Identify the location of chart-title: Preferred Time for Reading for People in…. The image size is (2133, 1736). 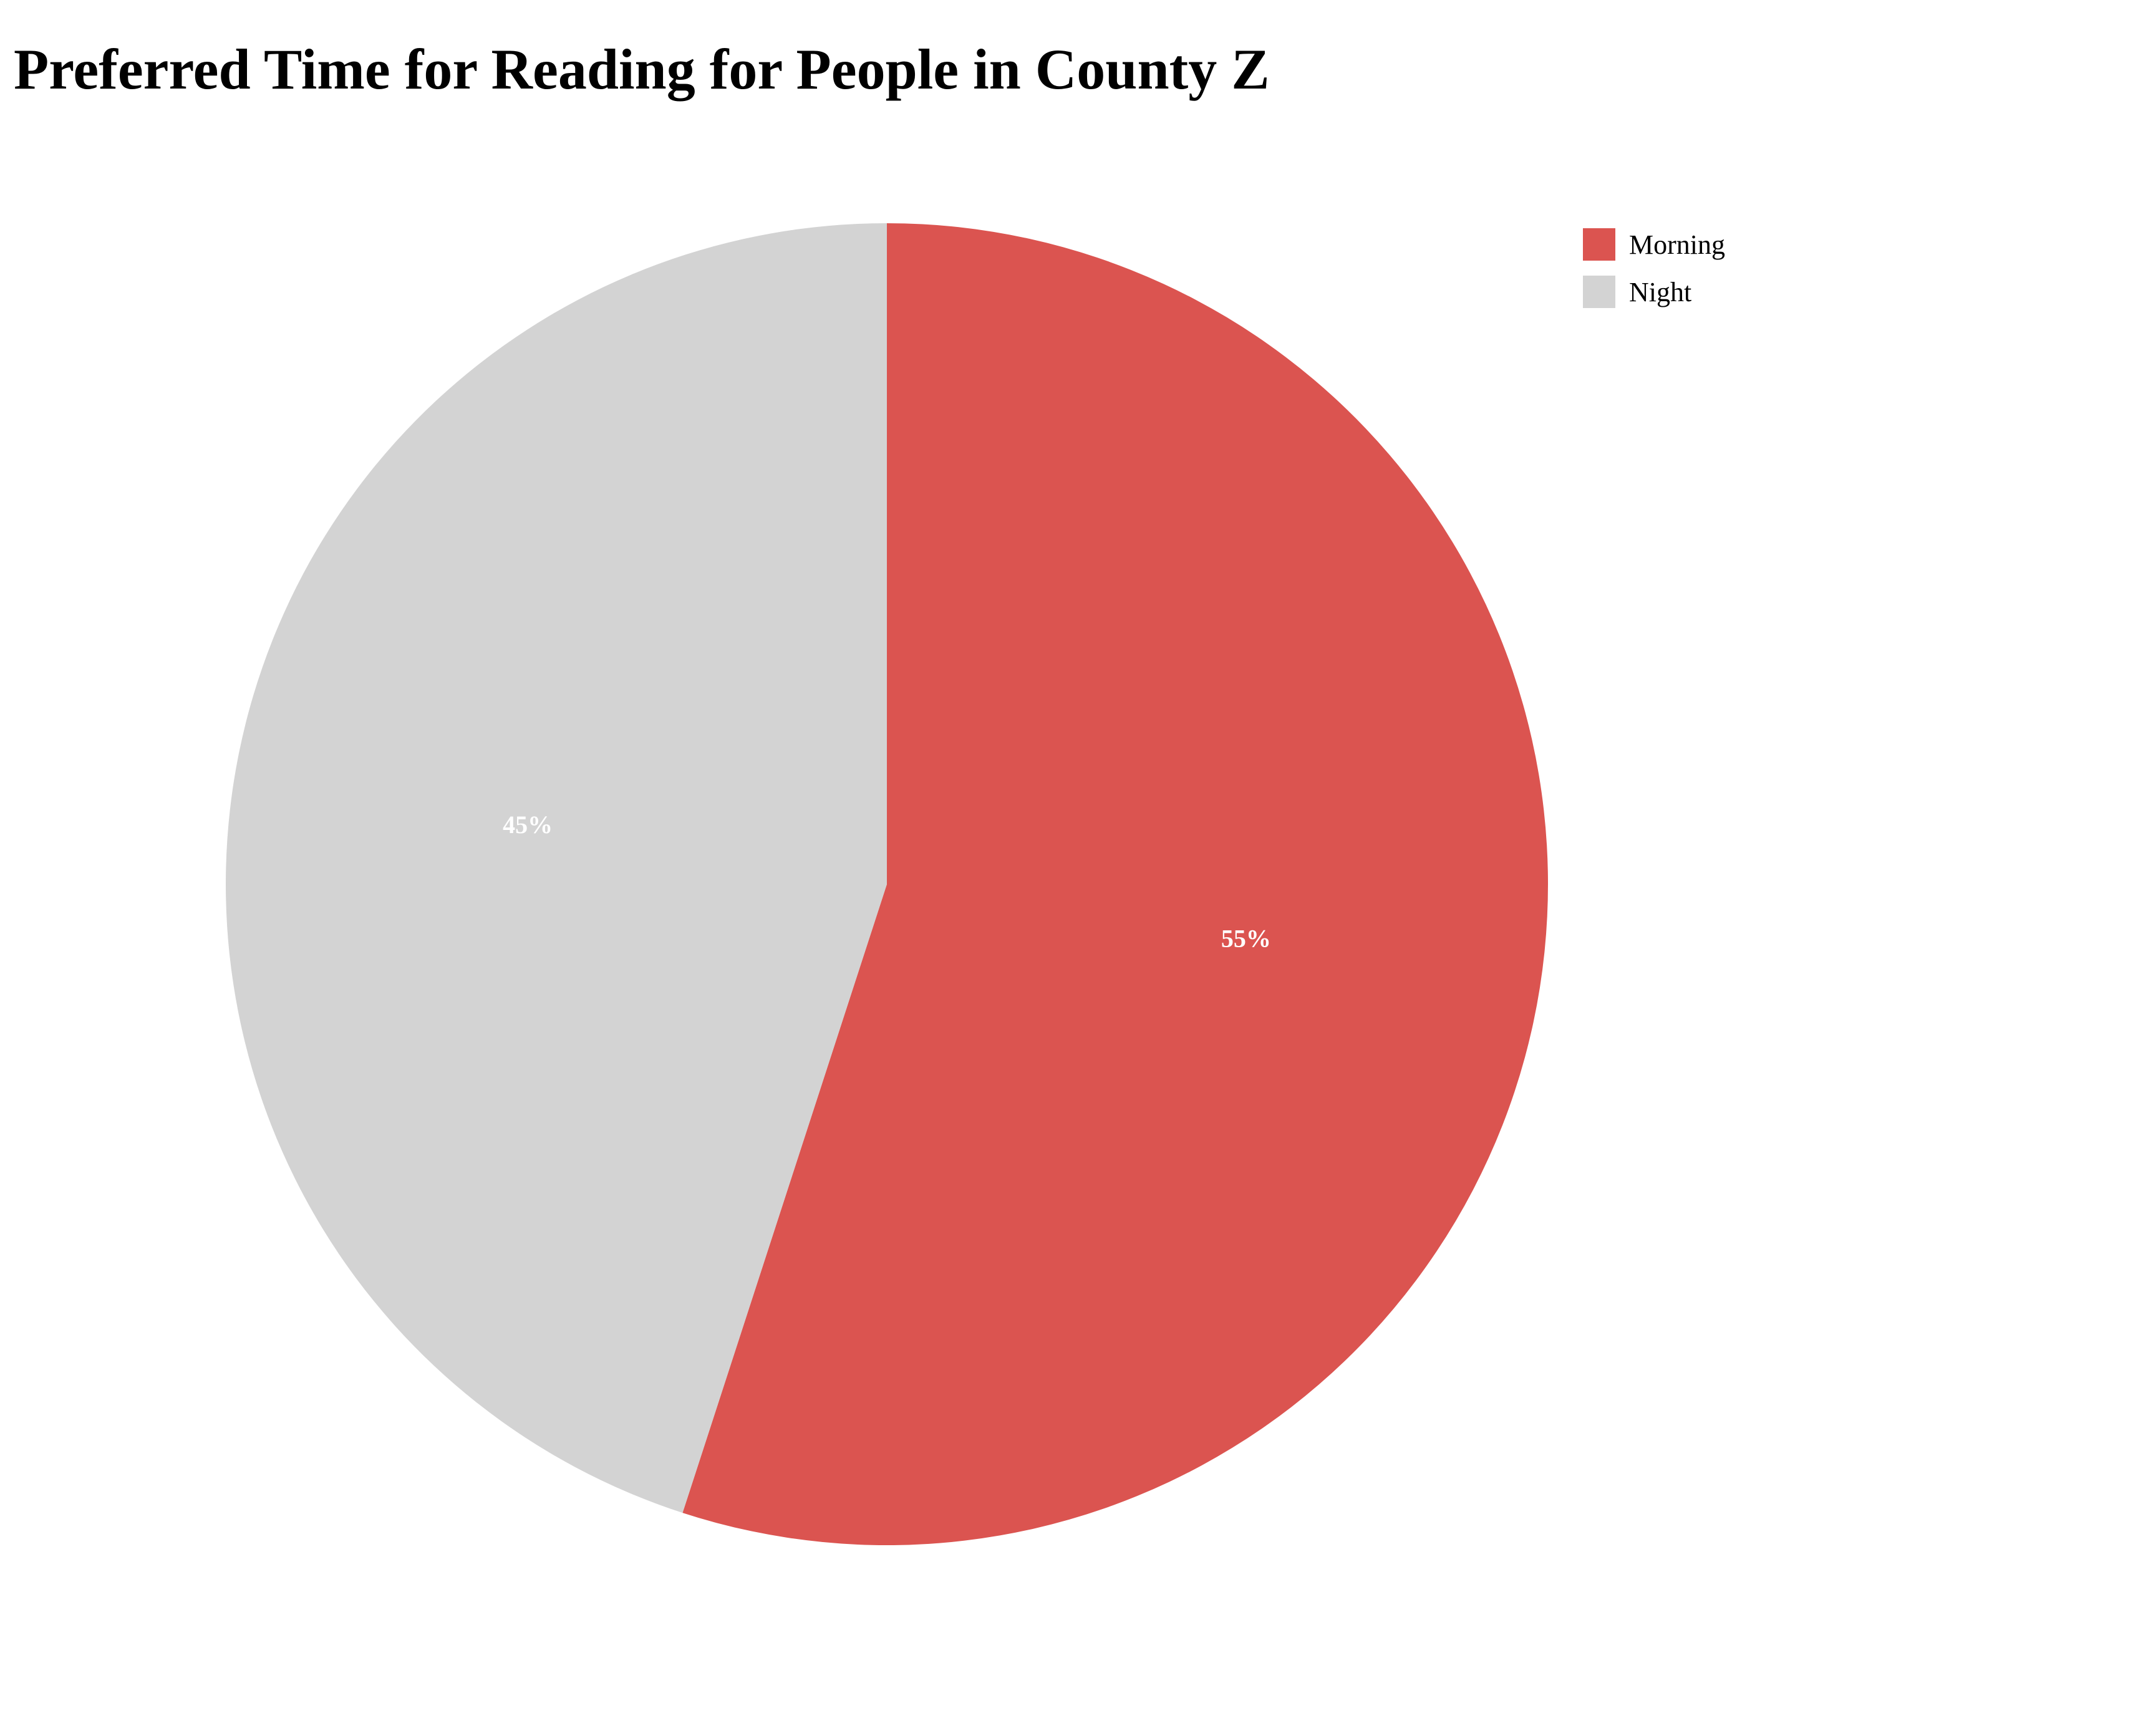
(642, 69).